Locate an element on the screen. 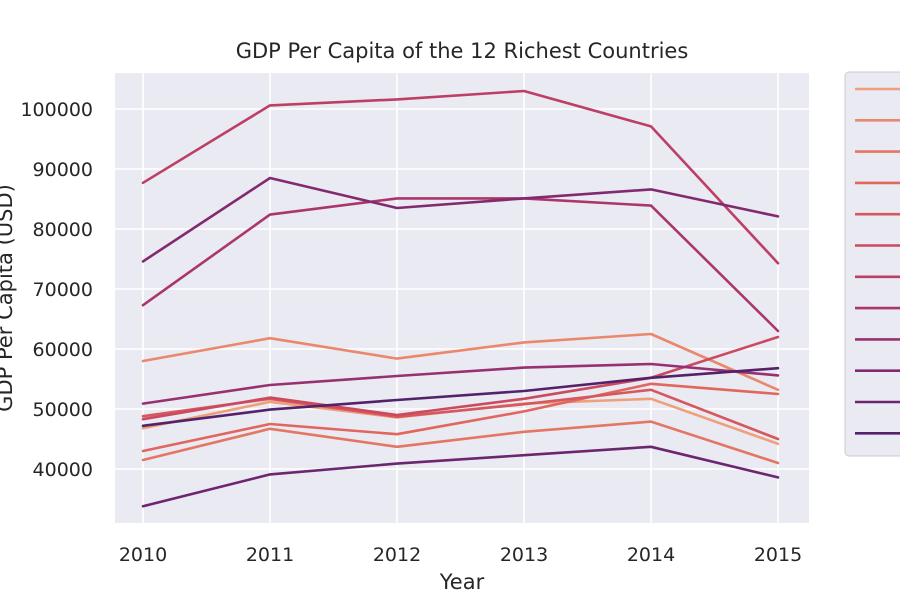 The image size is (900, 600). x-tick-label: 2013 is located at coordinates (524, 555).